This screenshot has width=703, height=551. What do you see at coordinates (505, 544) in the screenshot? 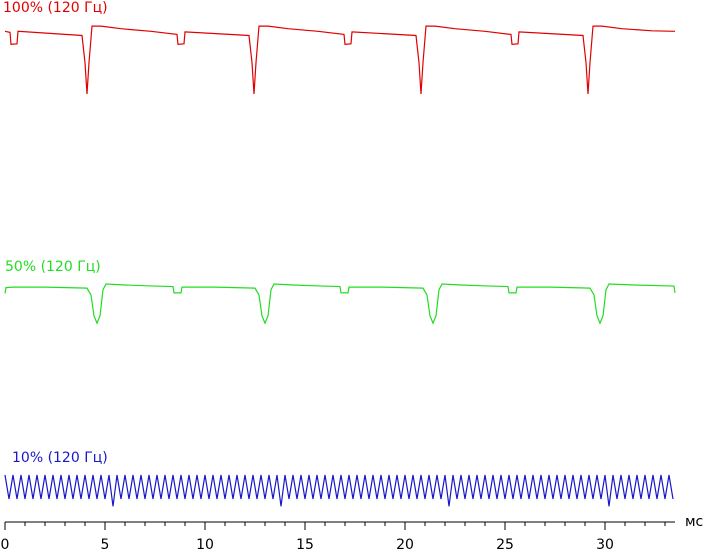
I see `x-tick-label: 25` at bounding box center [505, 544].